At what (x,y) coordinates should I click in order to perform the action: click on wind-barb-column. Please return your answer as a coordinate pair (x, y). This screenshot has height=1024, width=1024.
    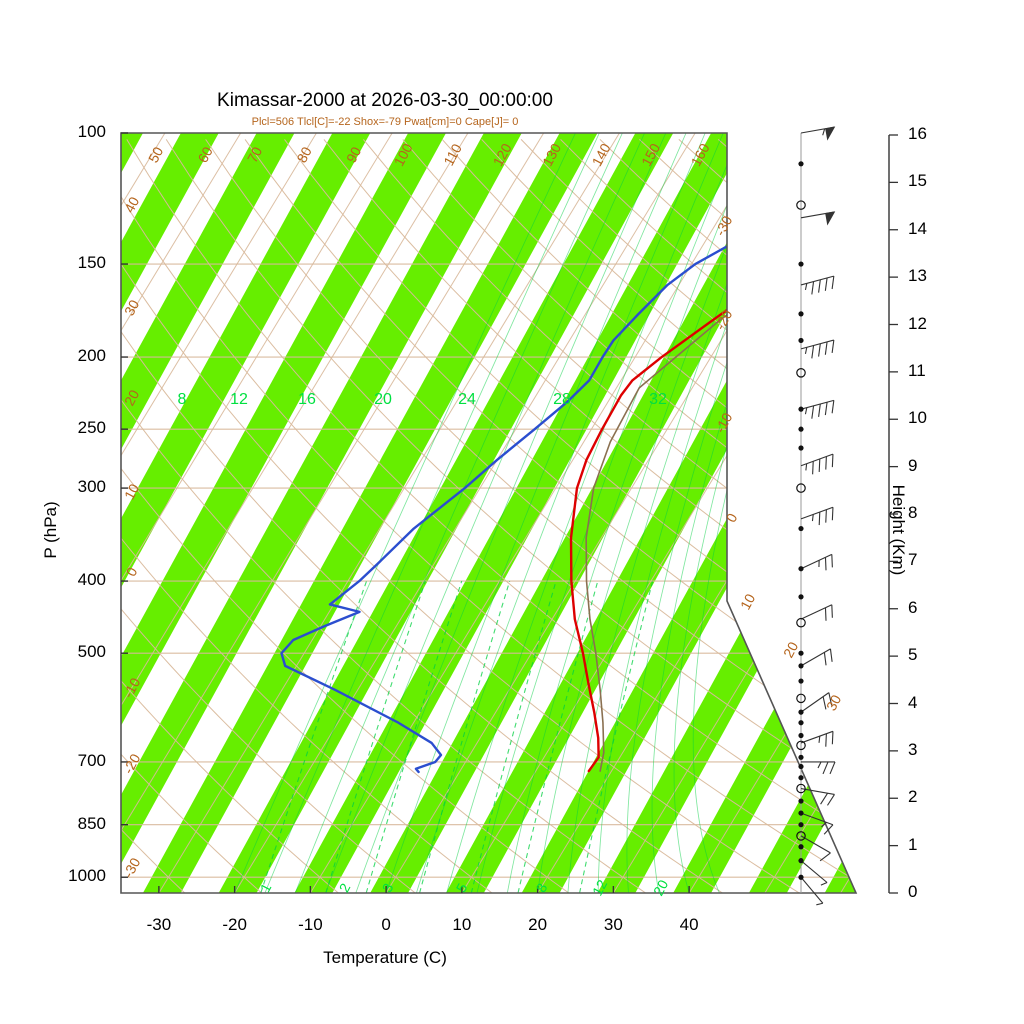
    Looking at the image, I should click on (816, 516).